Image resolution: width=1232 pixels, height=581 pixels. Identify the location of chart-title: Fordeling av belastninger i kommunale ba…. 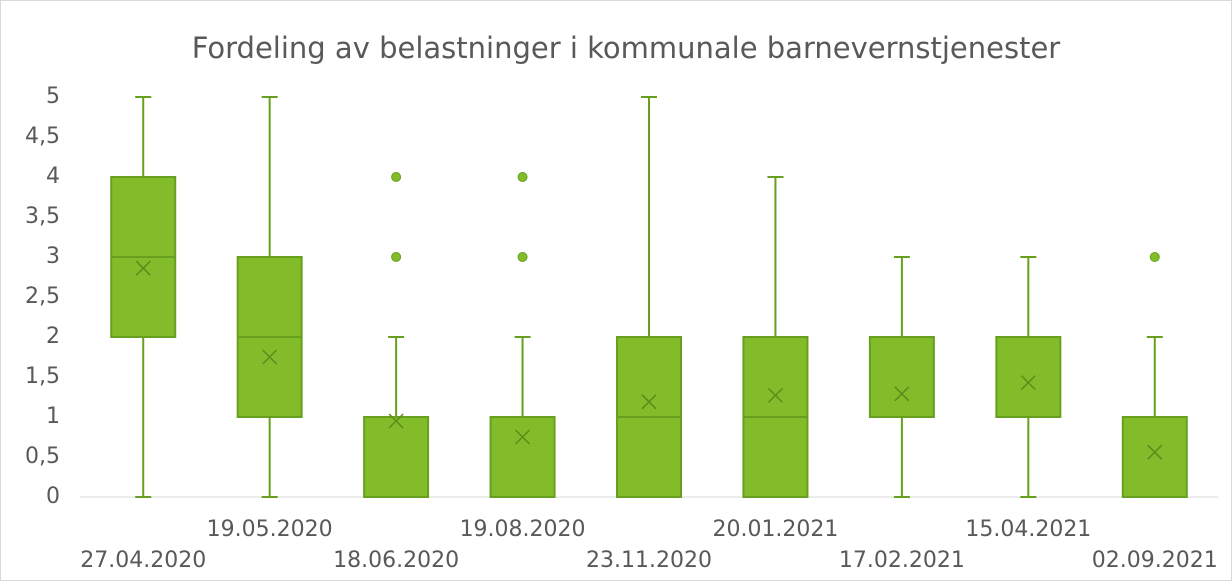
(626, 48).